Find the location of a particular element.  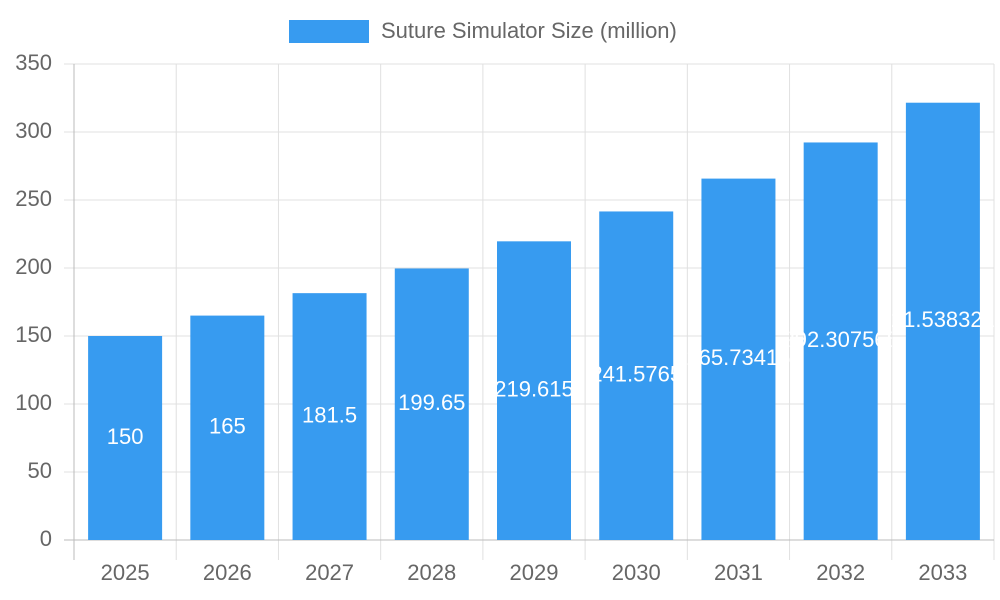

x-tick-label: 2031 is located at coordinates (738, 572).